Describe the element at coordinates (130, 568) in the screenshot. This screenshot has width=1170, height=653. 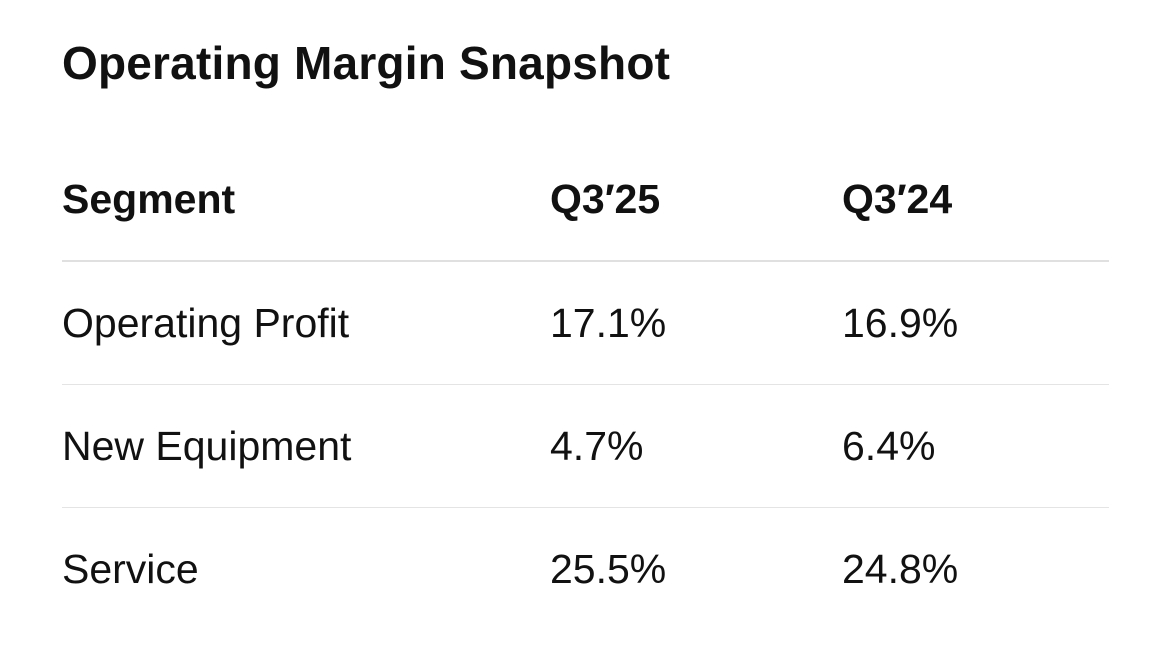
I see `segment-cell: Service` at that location.